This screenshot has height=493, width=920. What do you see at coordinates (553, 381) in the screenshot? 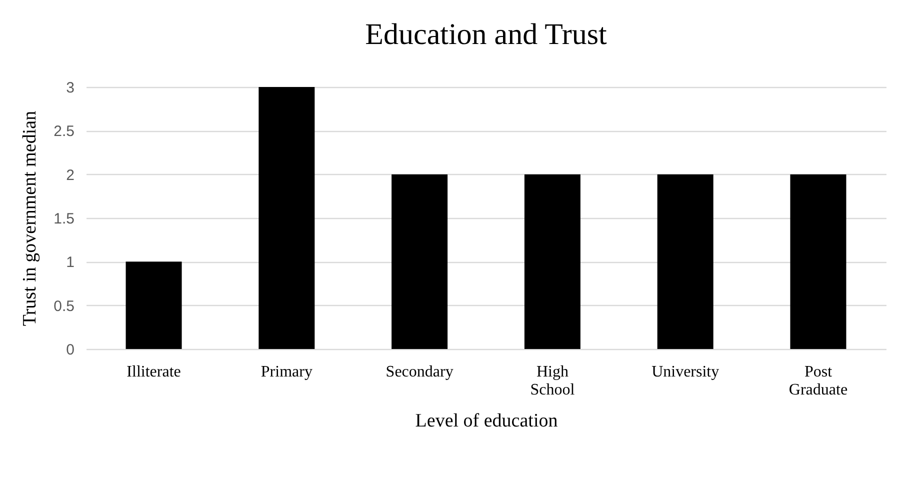
I see `x-tick-label: High School` at bounding box center [553, 381].